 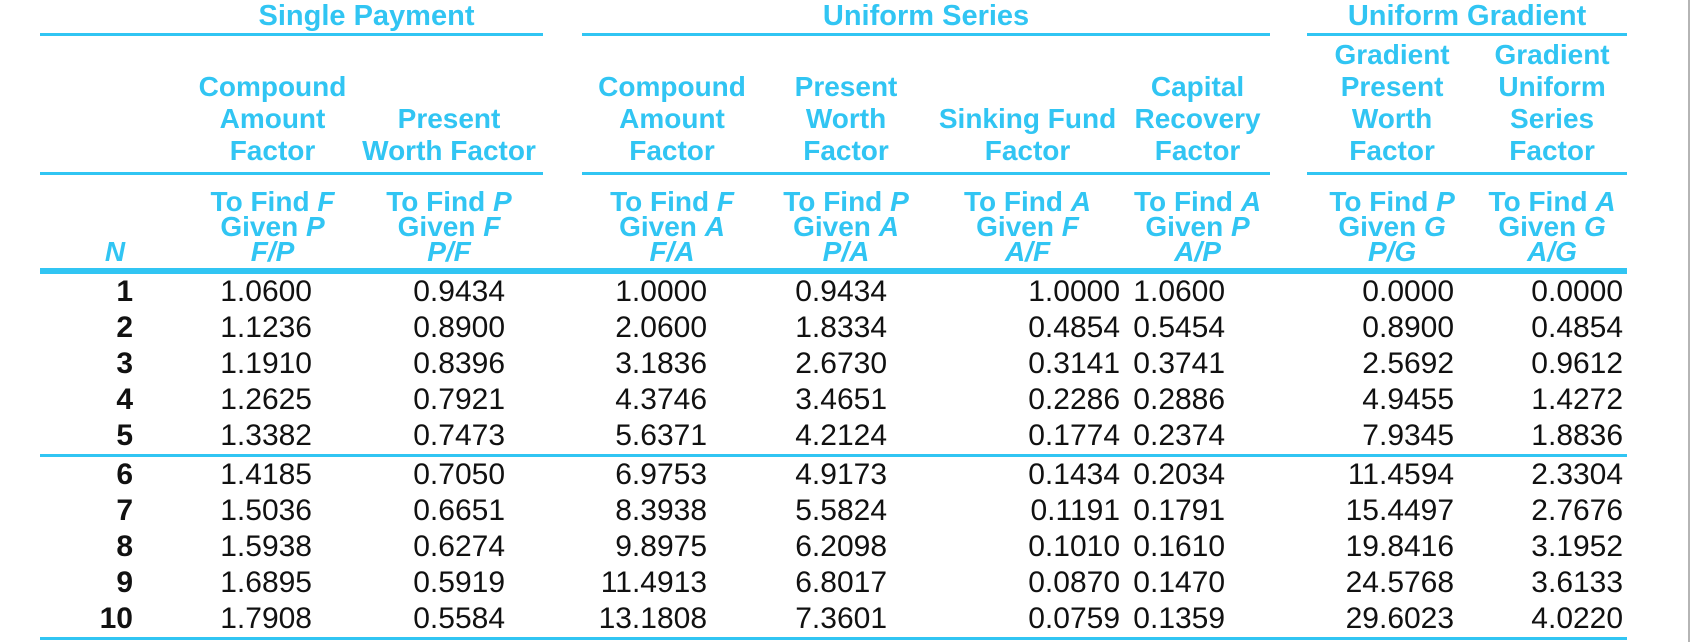 What do you see at coordinates (124, 327) in the screenshot?
I see `row-n-cell: 2` at bounding box center [124, 327].